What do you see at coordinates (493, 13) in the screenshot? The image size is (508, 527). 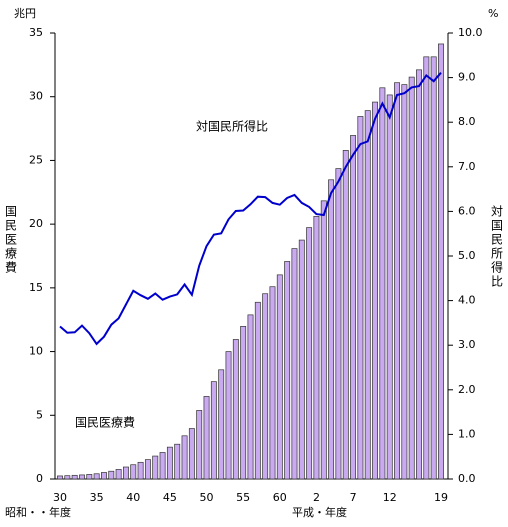 I see `y2-unit: %` at bounding box center [493, 13].